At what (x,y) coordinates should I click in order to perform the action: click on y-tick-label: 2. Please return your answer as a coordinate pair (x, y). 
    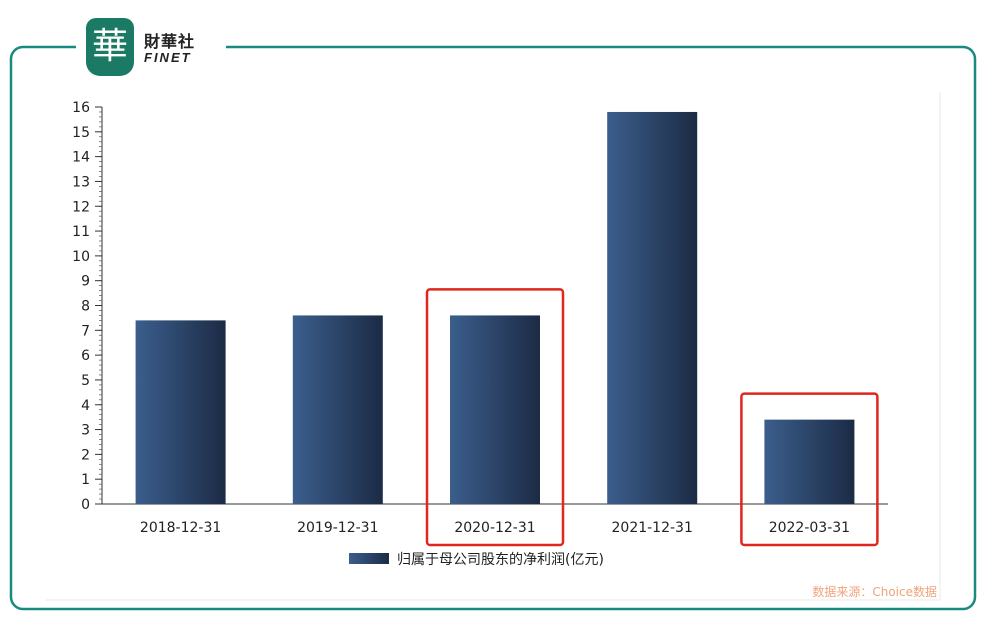
    Looking at the image, I should click on (85, 455).